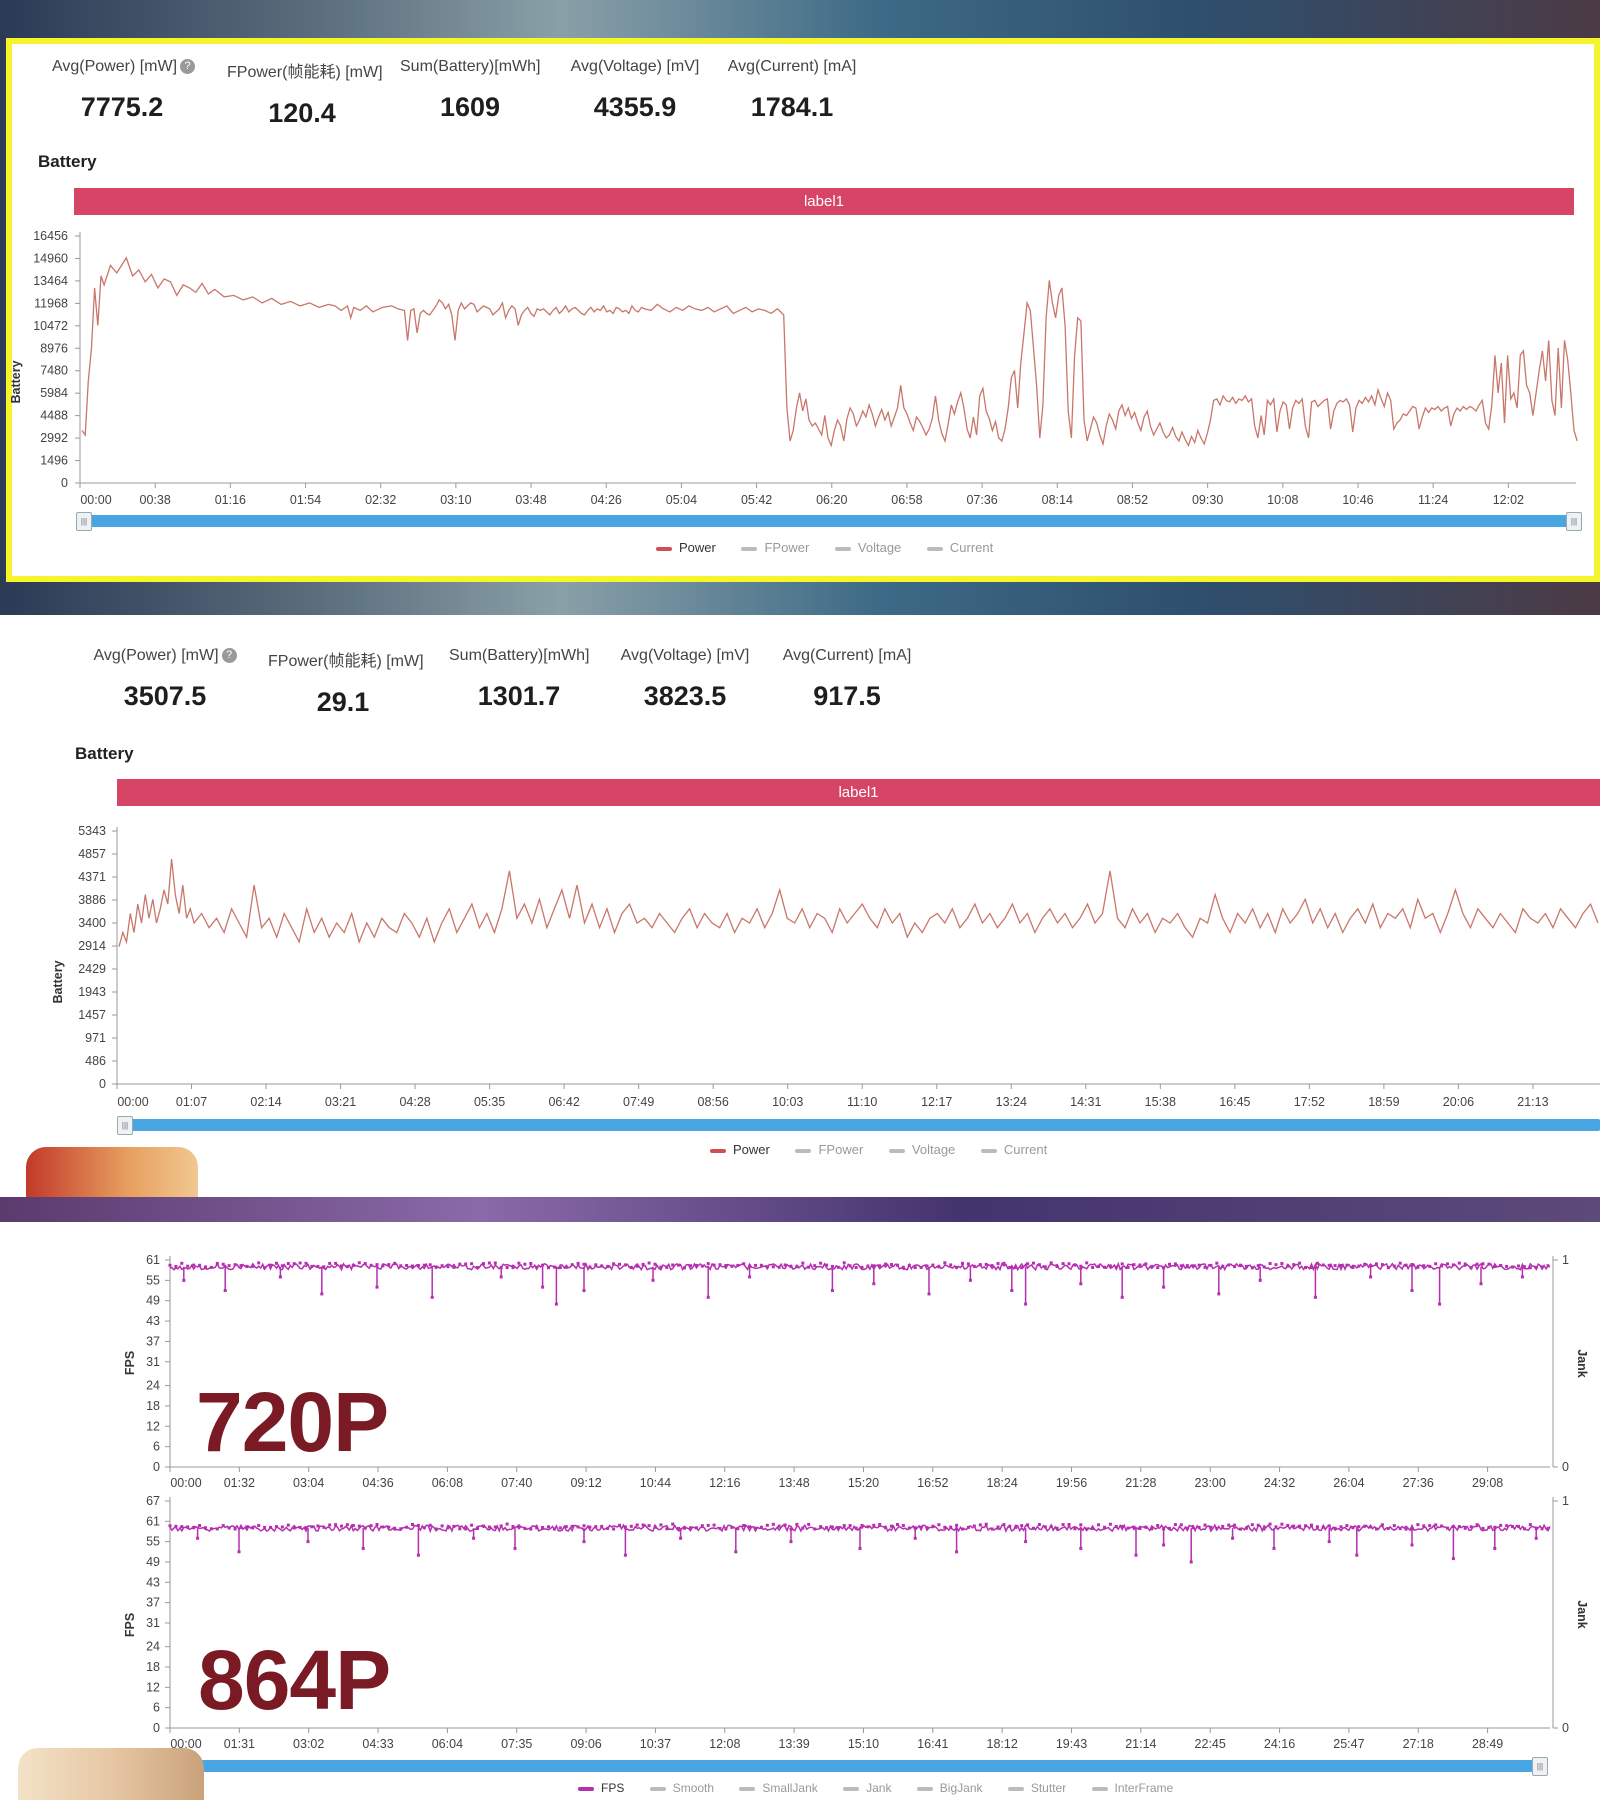  What do you see at coordinates (95, 1038) in the screenshot?
I see `y-tick-label: 971` at bounding box center [95, 1038].